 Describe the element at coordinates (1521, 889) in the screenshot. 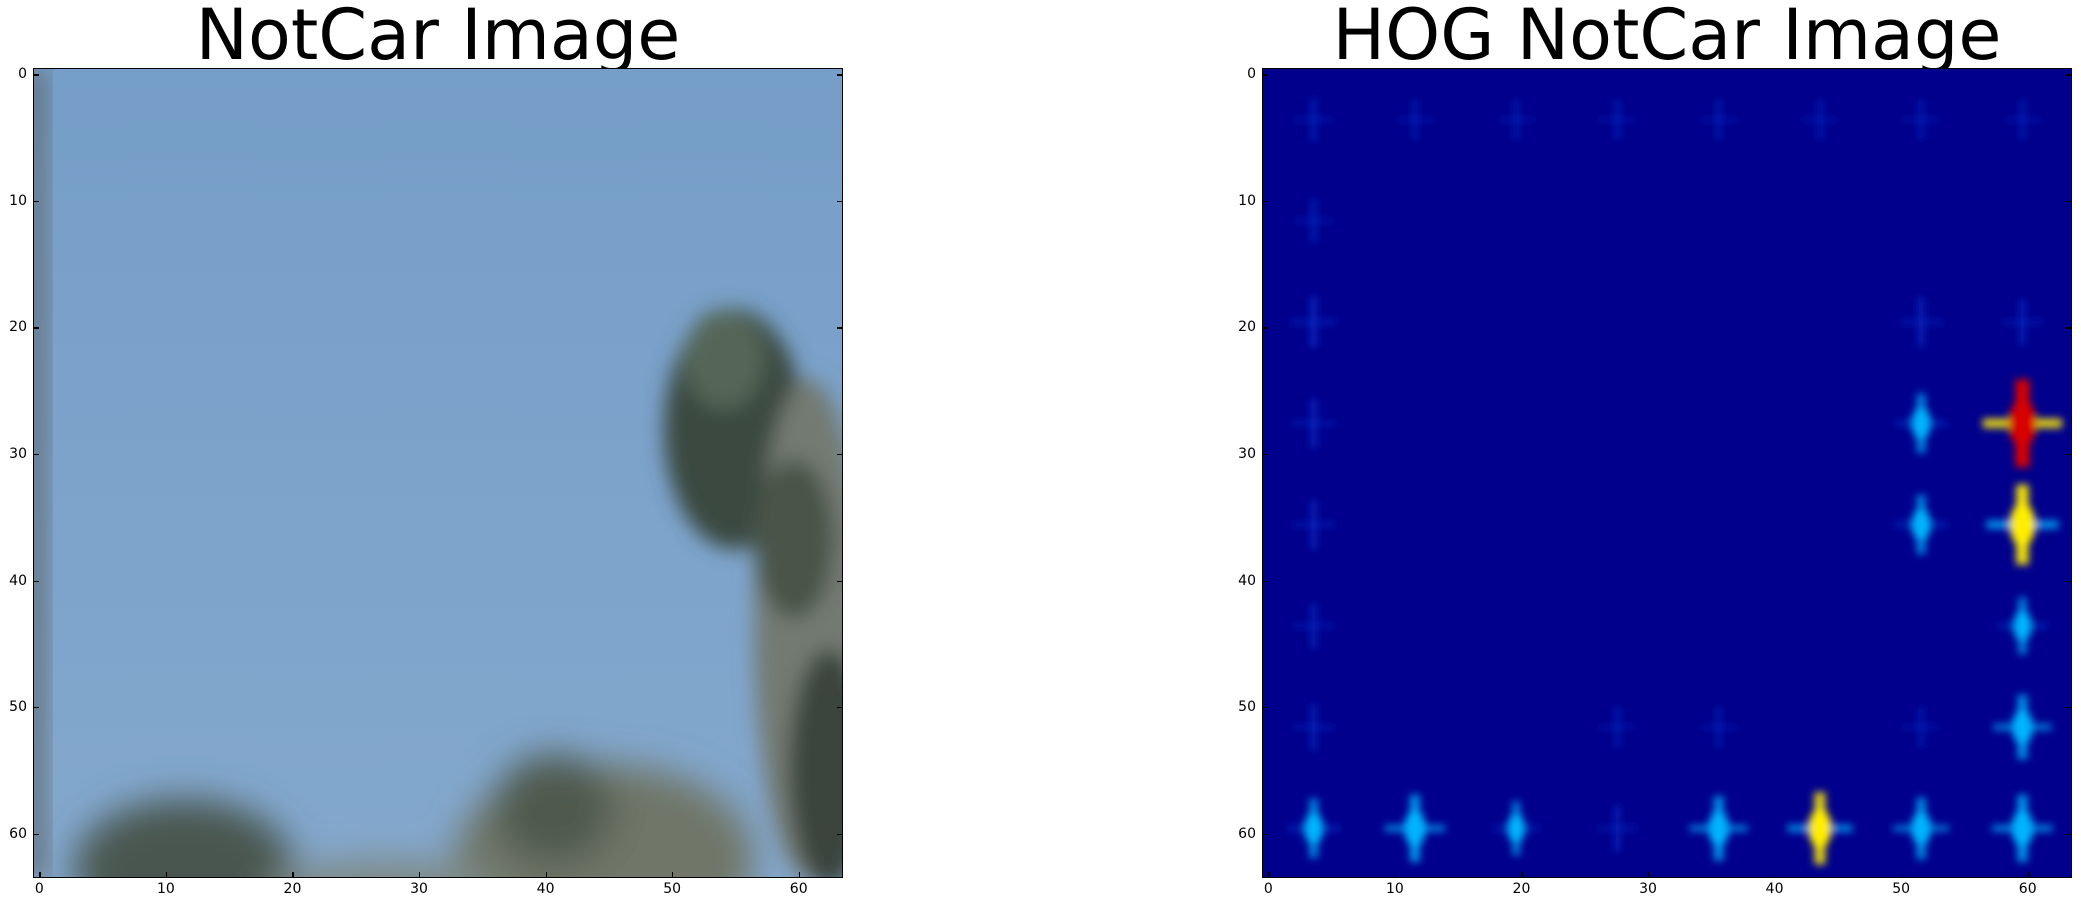

I see `x-tick-label: 20` at that location.